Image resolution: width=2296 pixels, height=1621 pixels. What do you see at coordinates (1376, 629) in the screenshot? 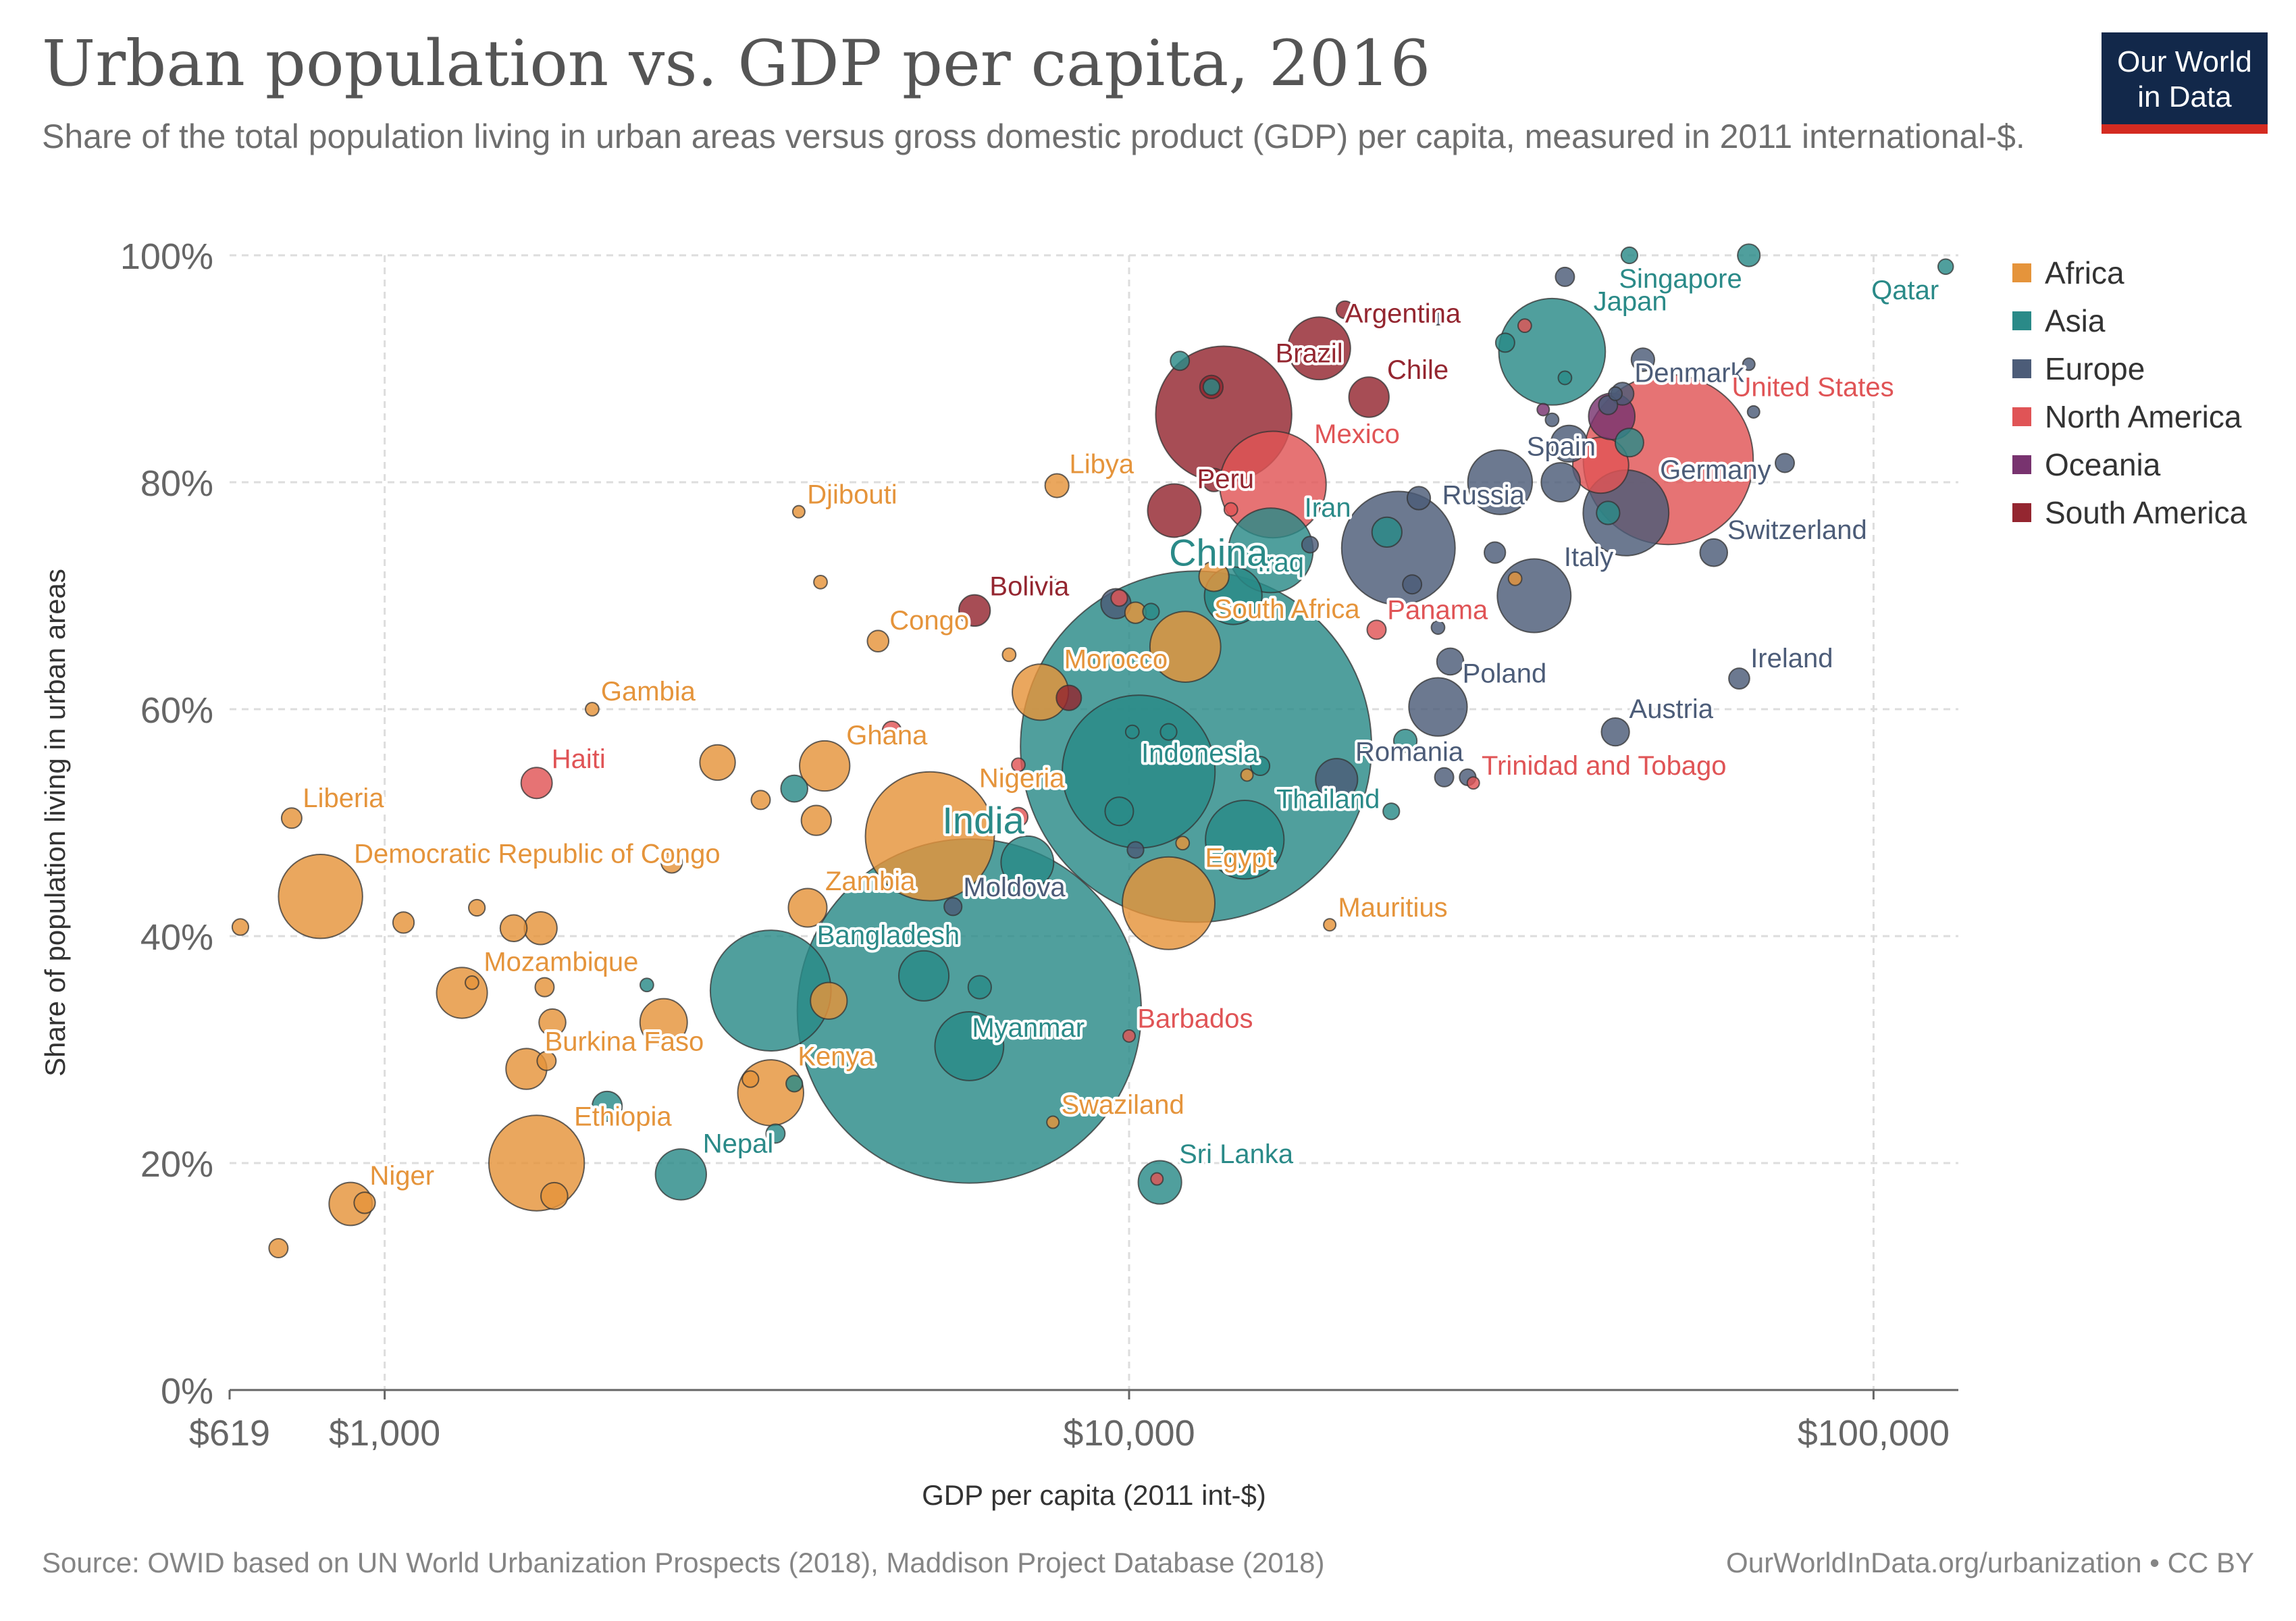
I see `point-panama` at bounding box center [1376, 629].